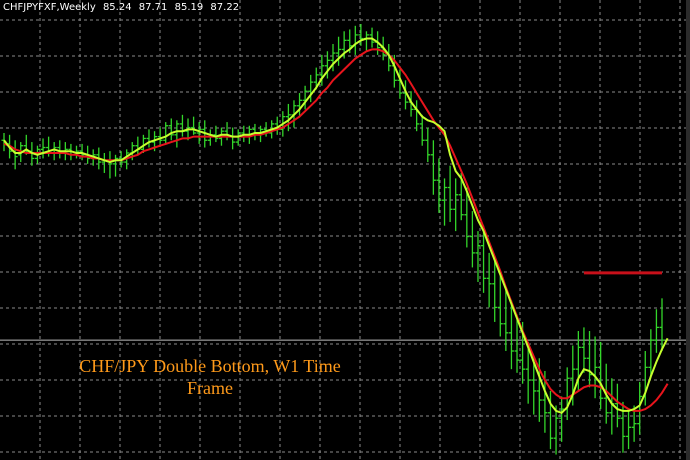 Image resolution: width=690 pixels, height=460 pixels. I want to click on chart-header: CHFJPYFXF,Weekly 85.24 87.71 85.19 87.22, so click(123, 7).